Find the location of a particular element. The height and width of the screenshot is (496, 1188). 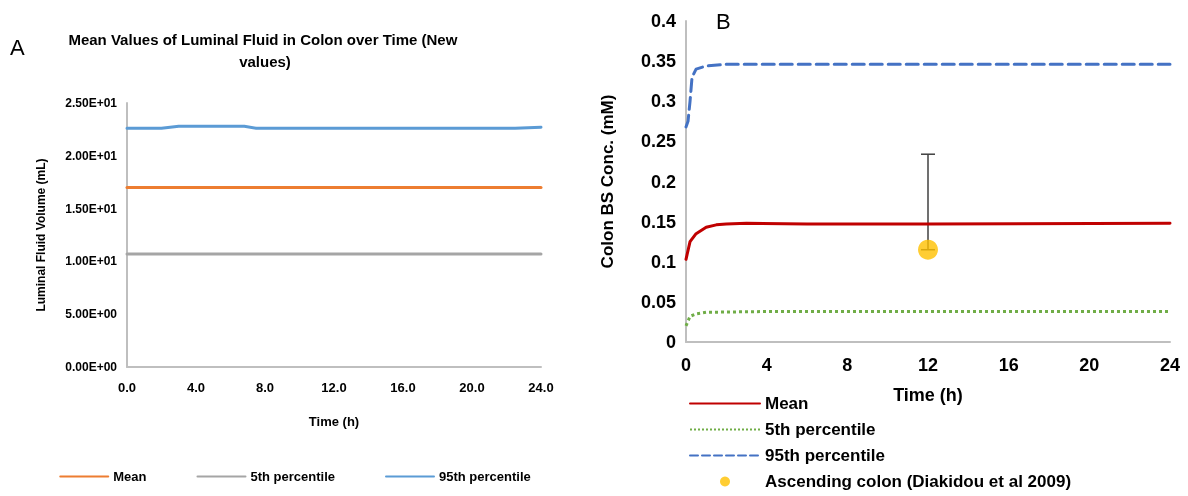

x-tick-label: 4.0 is located at coordinates (196, 387).